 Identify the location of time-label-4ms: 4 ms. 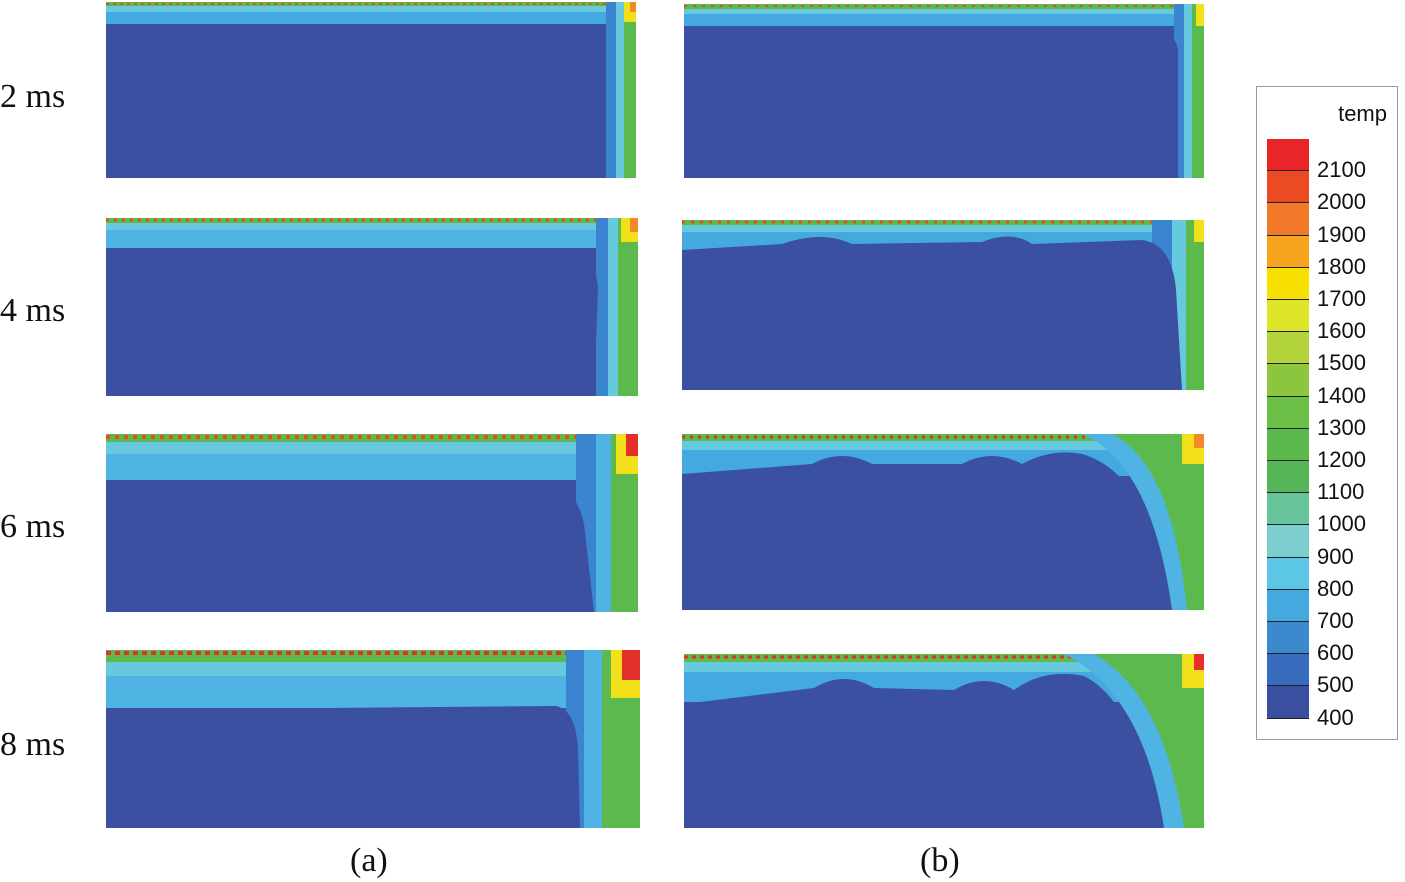
(33, 310).